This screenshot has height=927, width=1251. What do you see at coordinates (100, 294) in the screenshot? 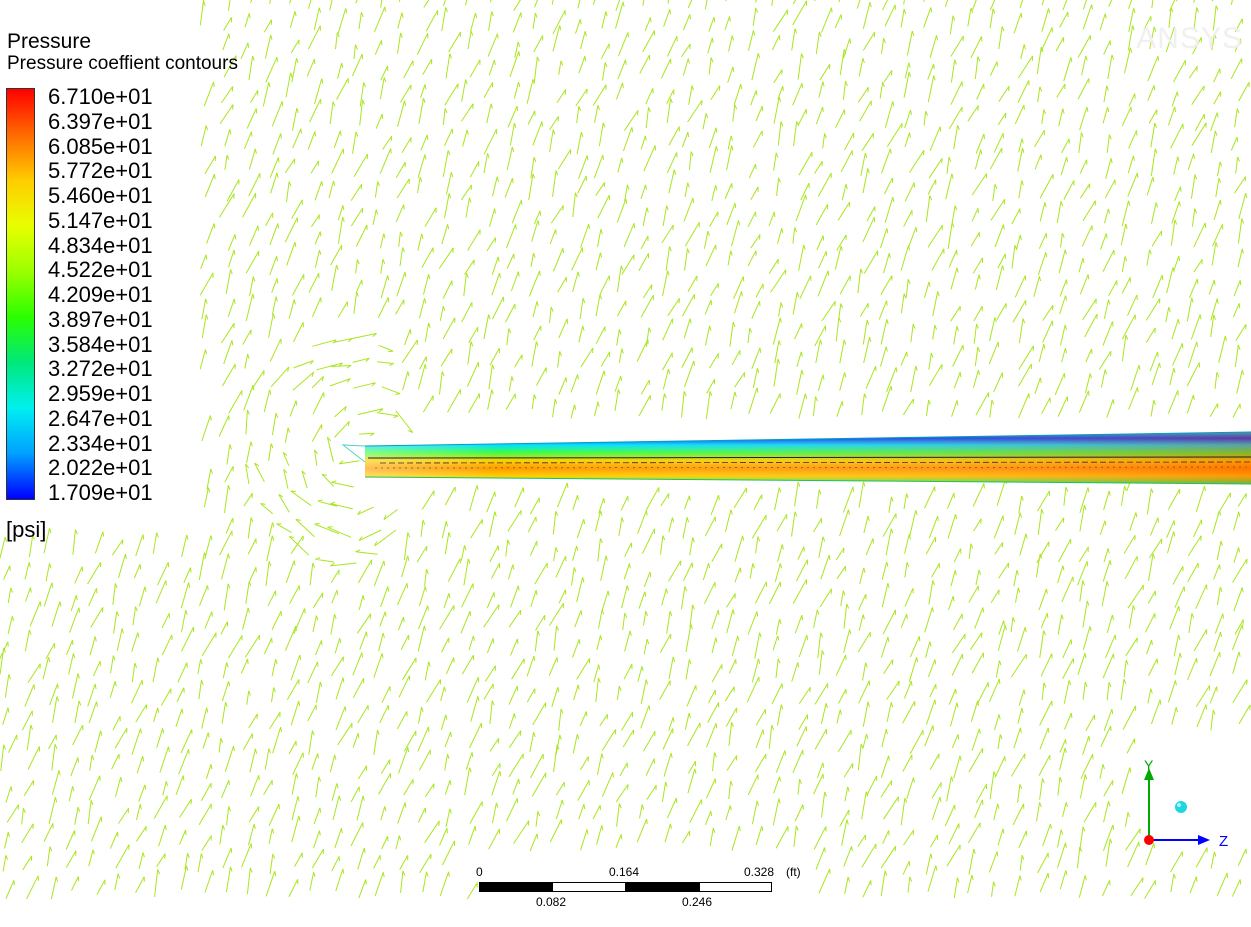
I see `legend-label: 4.209e+01` at bounding box center [100, 294].